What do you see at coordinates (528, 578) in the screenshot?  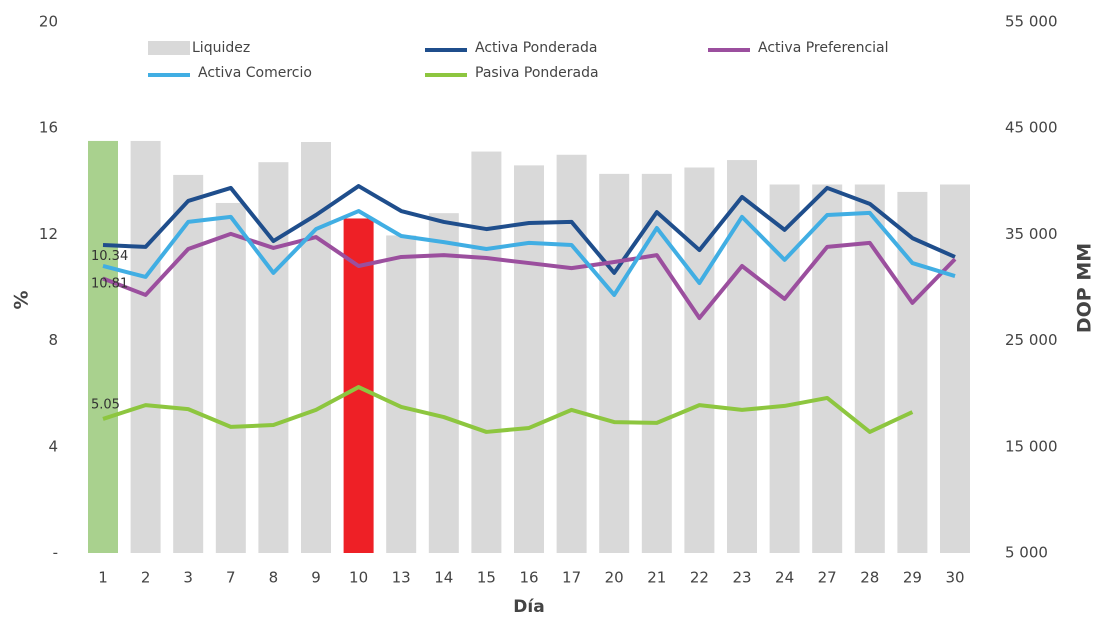 I see `x-tick-label: 16` at bounding box center [528, 578].